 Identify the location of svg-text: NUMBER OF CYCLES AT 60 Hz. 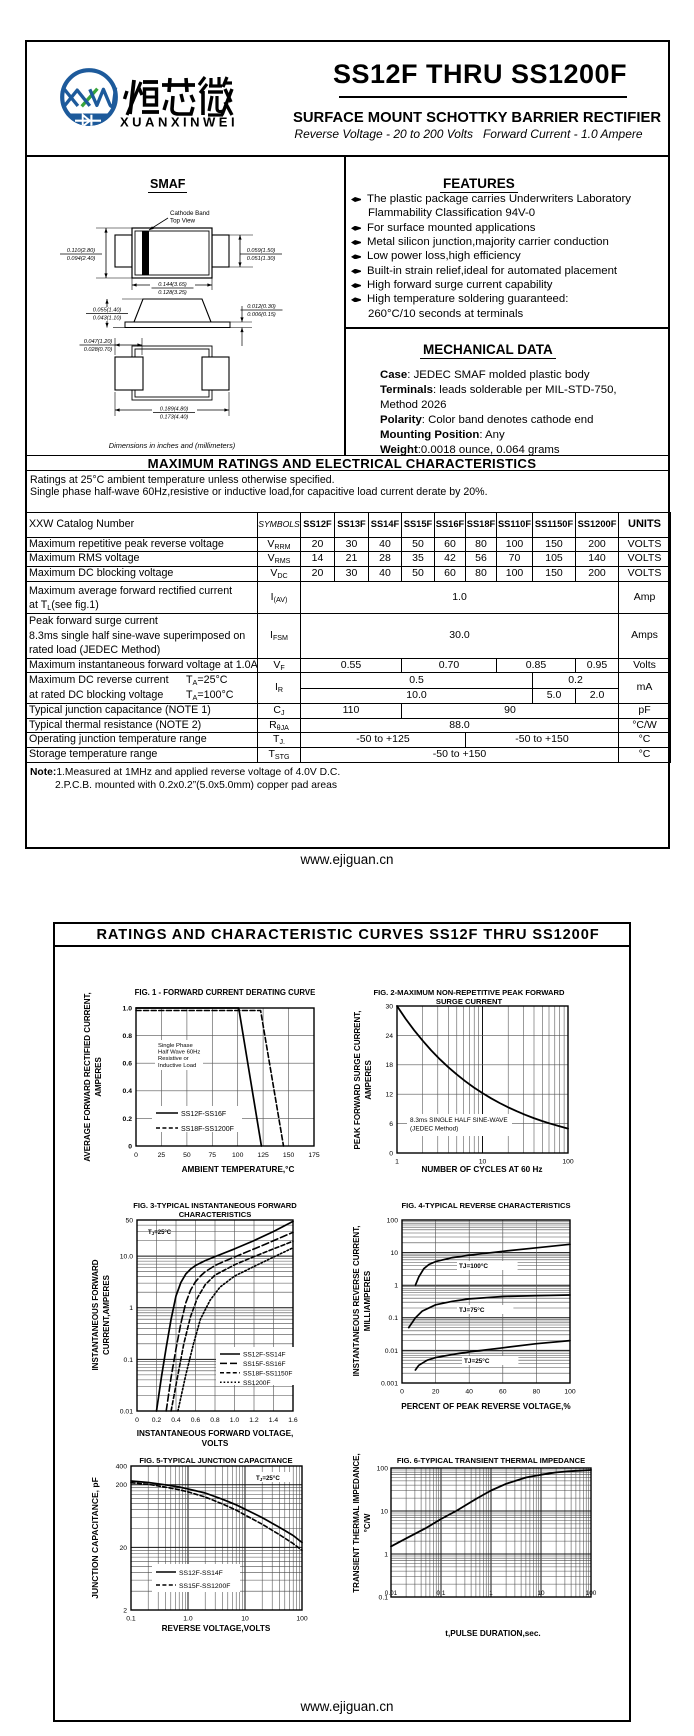
(481, 1169).